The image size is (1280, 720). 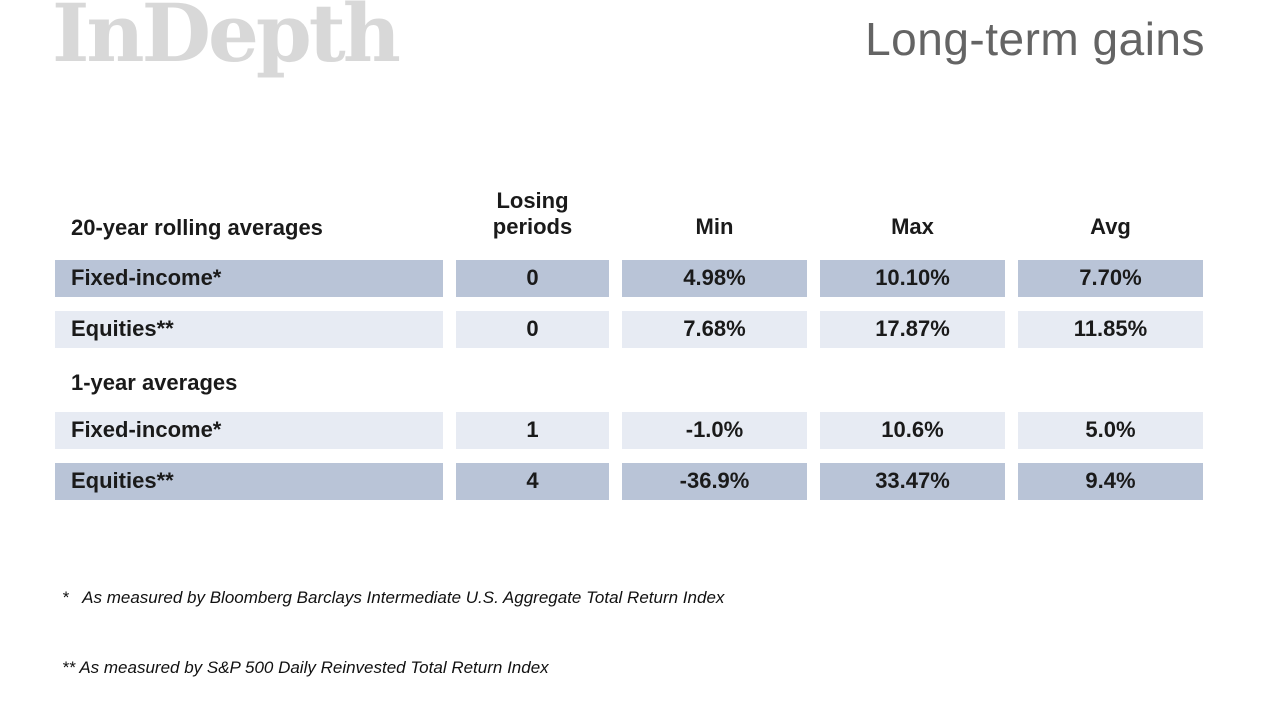 What do you see at coordinates (912, 329) in the screenshot?
I see `max-value: 17.87%` at bounding box center [912, 329].